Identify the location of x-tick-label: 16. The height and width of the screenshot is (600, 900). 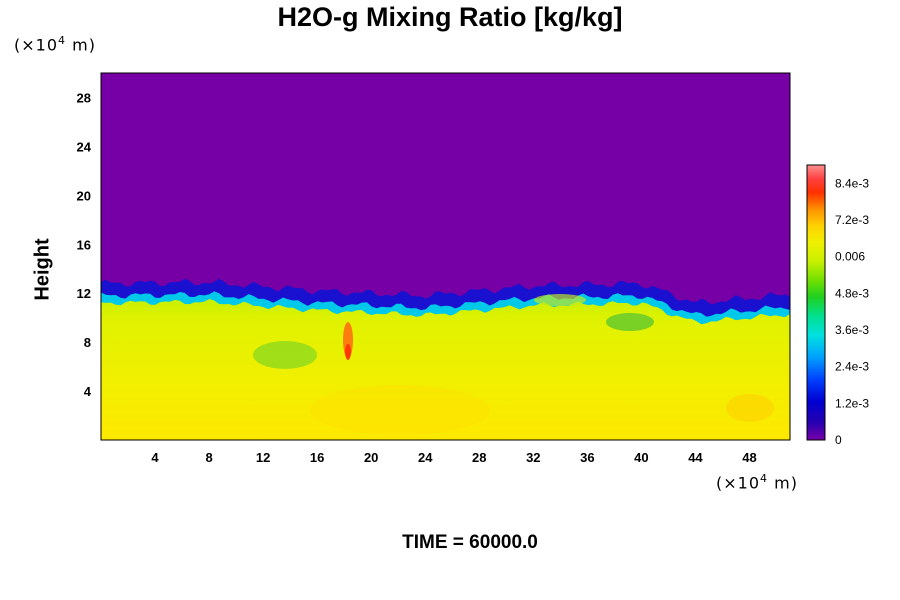
(317, 457).